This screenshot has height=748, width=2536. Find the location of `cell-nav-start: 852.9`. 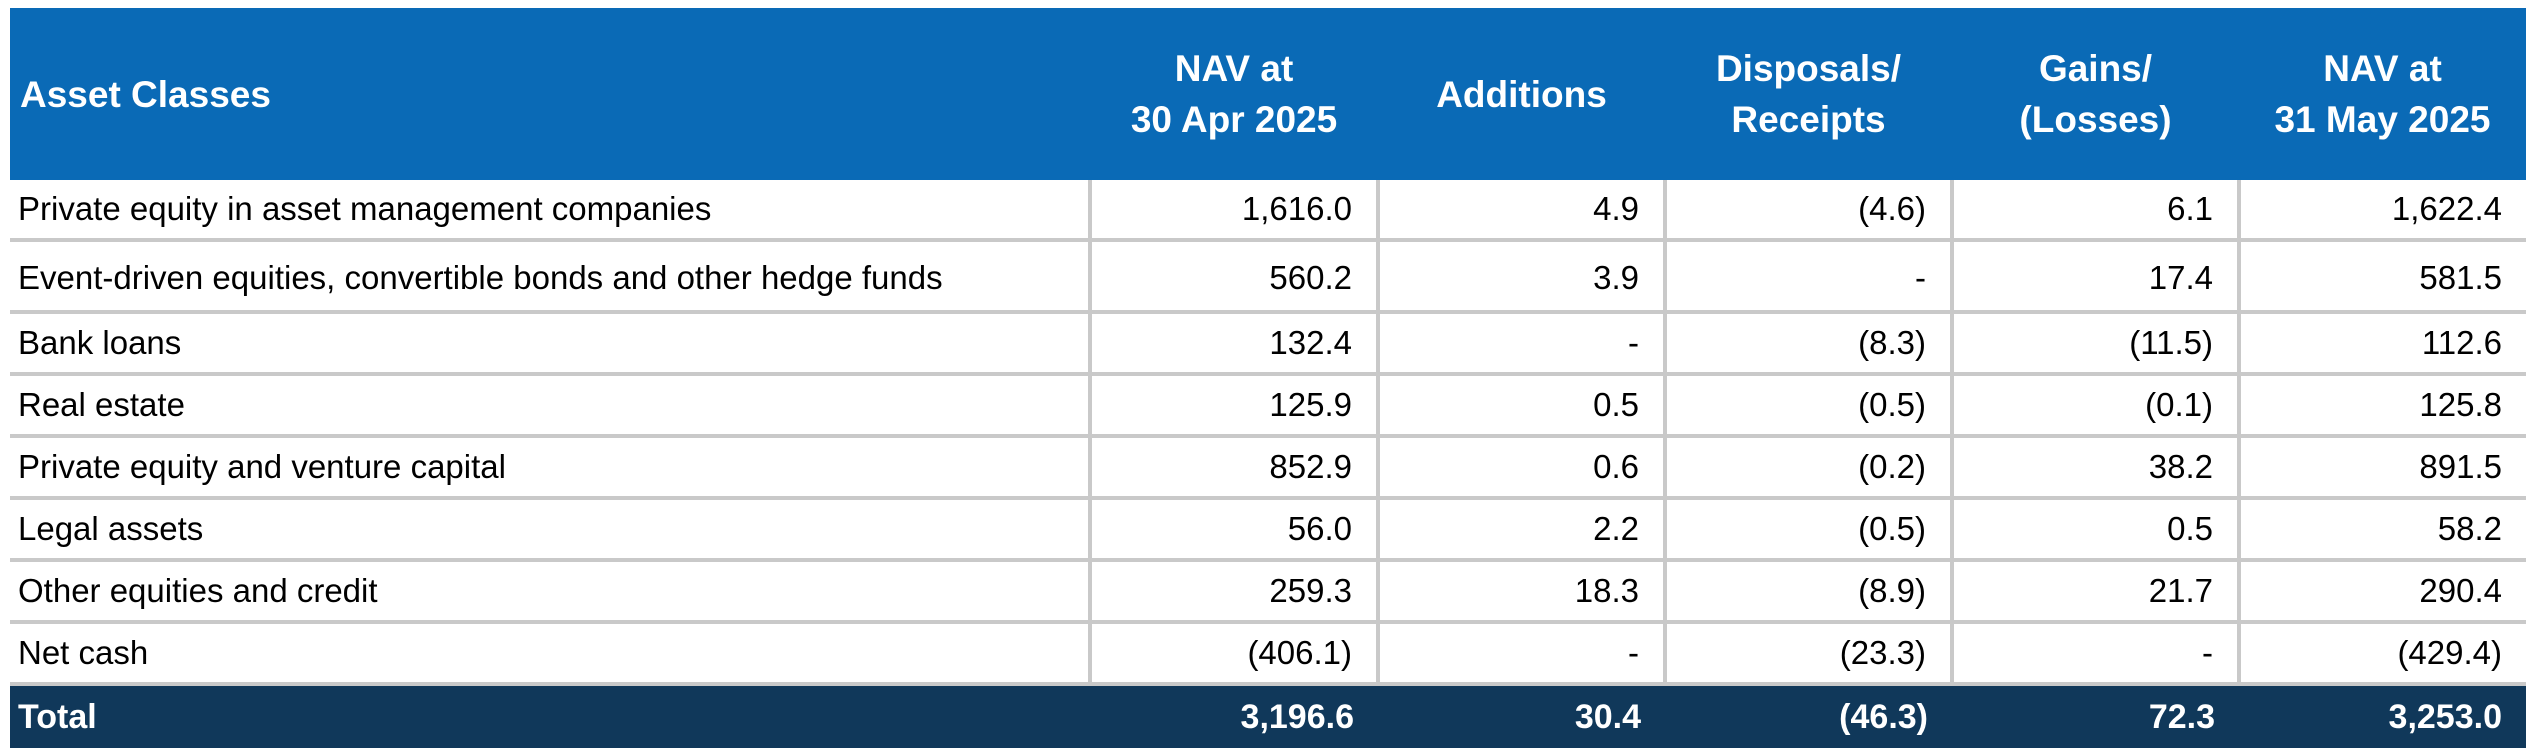

cell-nav-start: 852.9 is located at coordinates (1233, 468).